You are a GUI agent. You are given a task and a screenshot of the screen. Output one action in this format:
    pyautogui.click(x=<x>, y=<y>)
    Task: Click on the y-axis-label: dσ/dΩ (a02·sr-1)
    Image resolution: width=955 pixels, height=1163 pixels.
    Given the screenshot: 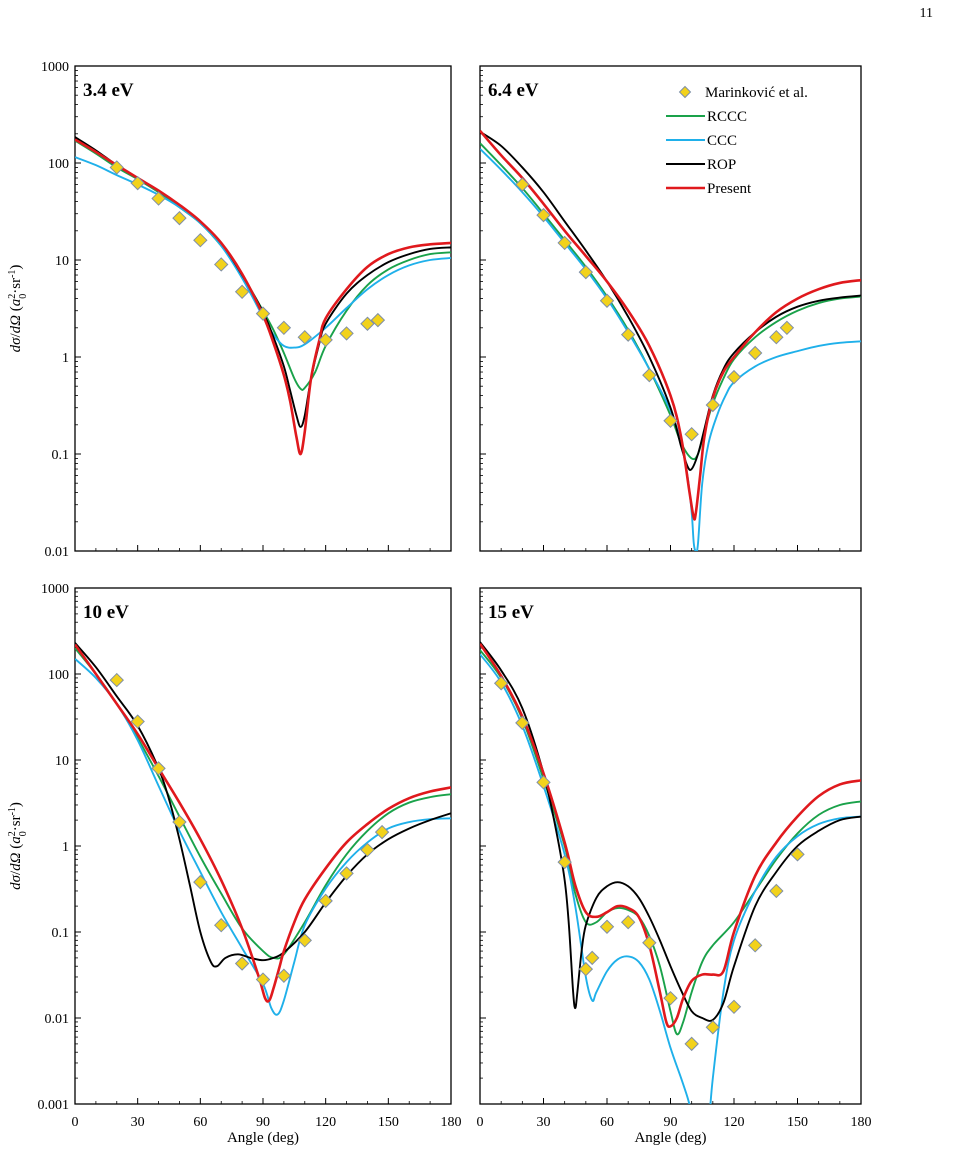 What is the action you would take?
    pyautogui.click(x=18, y=309)
    